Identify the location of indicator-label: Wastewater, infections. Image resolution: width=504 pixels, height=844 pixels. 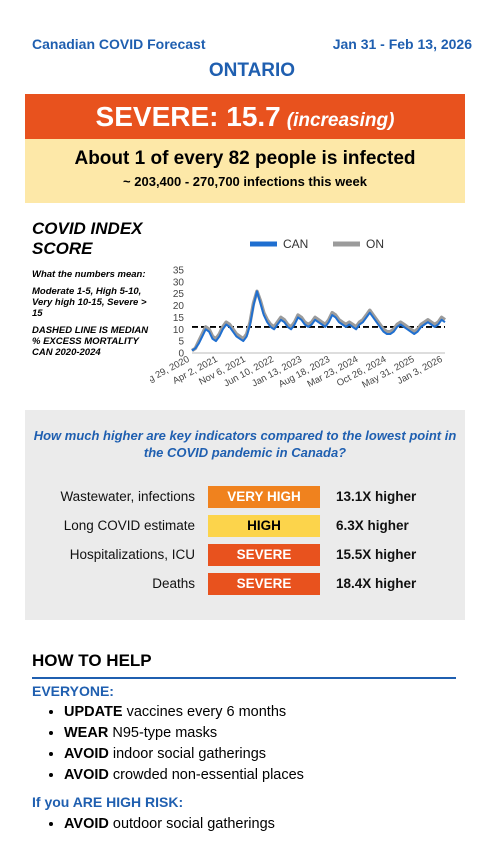
(127, 496).